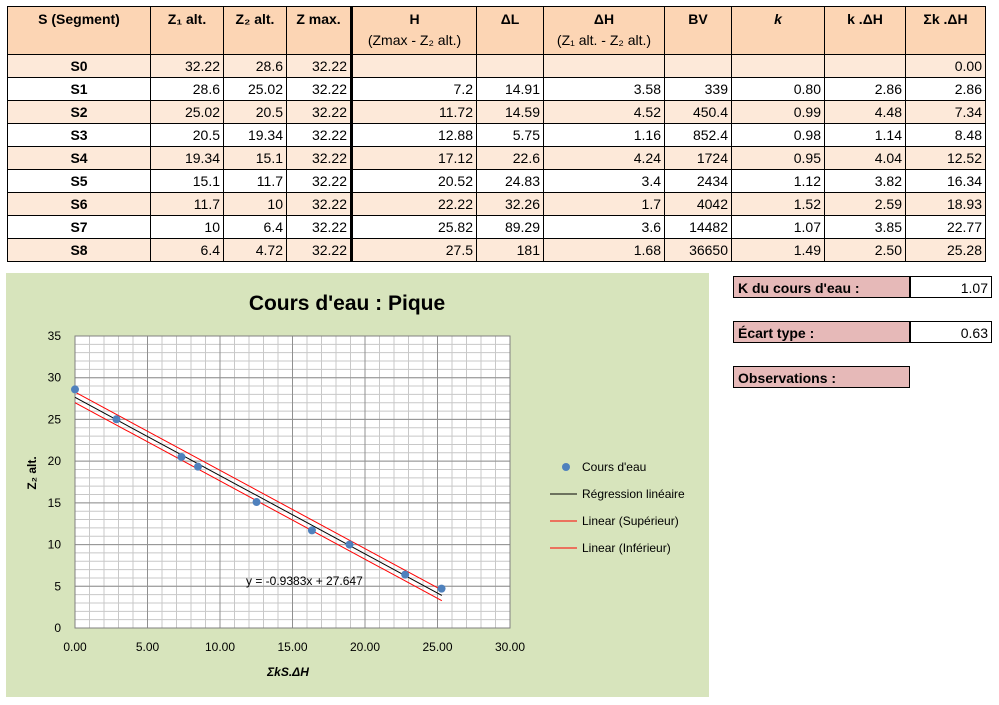 The image size is (999, 705). I want to click on table-cell: 1.12, so click(778, 181).